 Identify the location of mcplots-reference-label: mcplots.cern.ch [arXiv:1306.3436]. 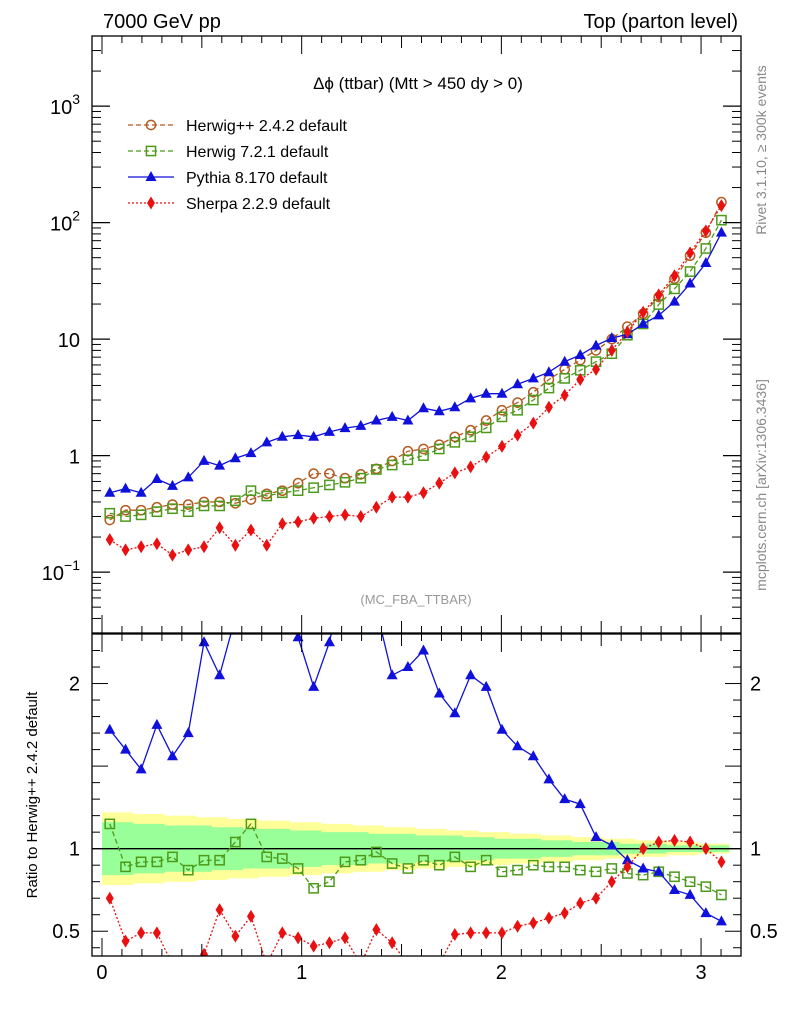
(761, 485).